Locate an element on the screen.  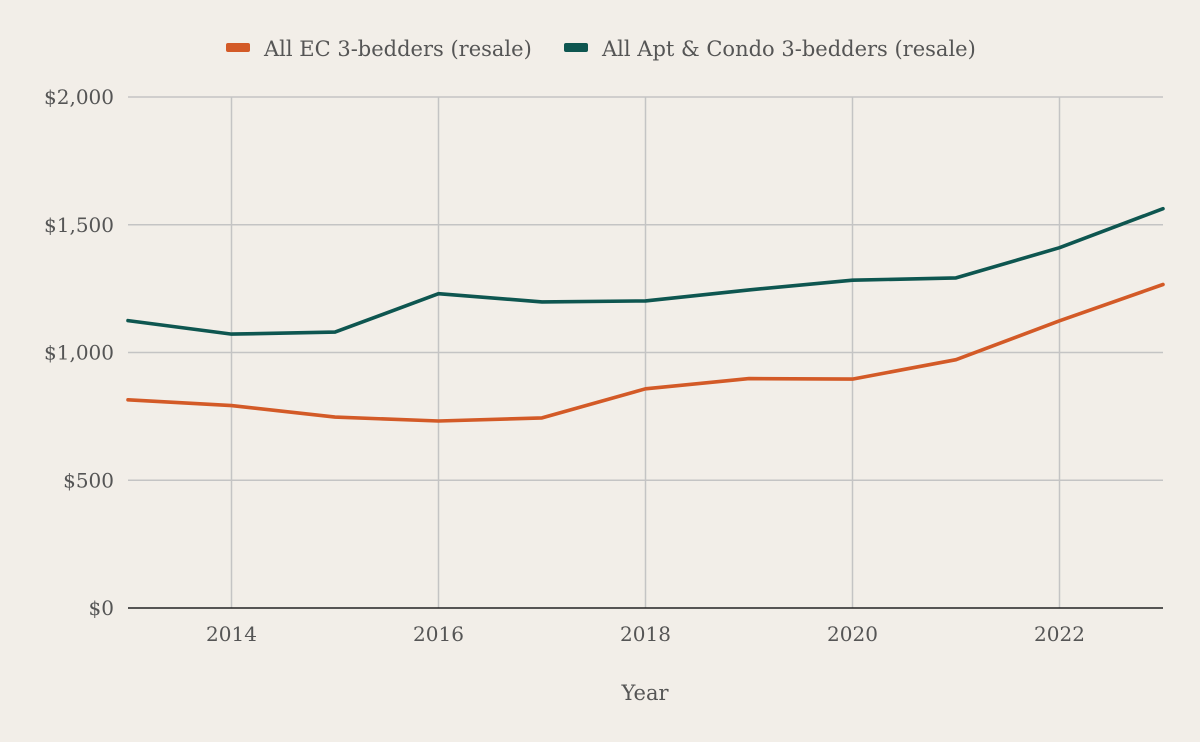
y-tick-label: $0 is located at coordinates (101, 608).